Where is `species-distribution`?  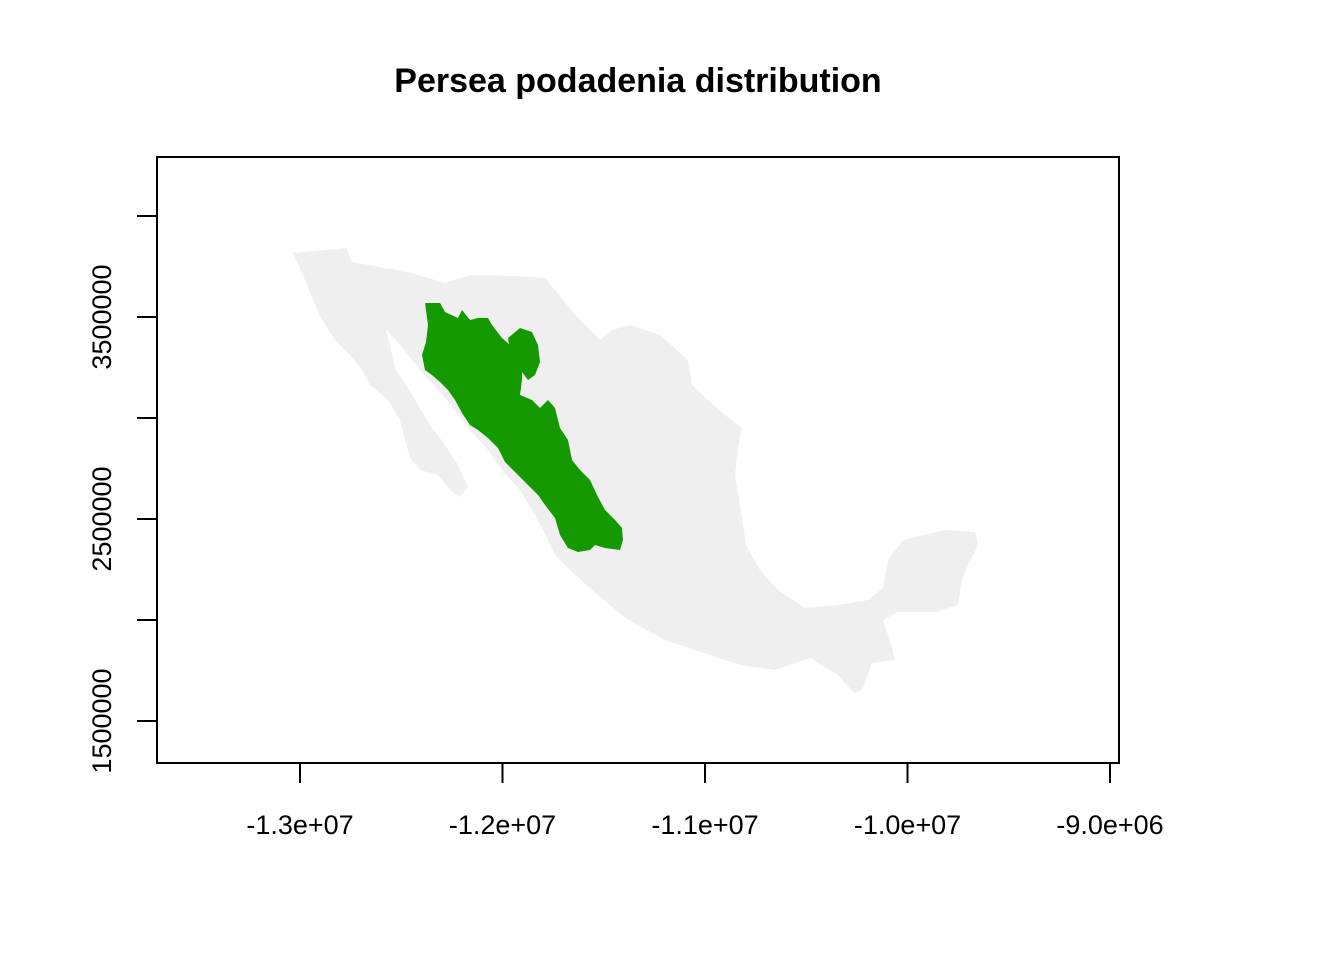
species-distribution is located at coordinates (522, 427).